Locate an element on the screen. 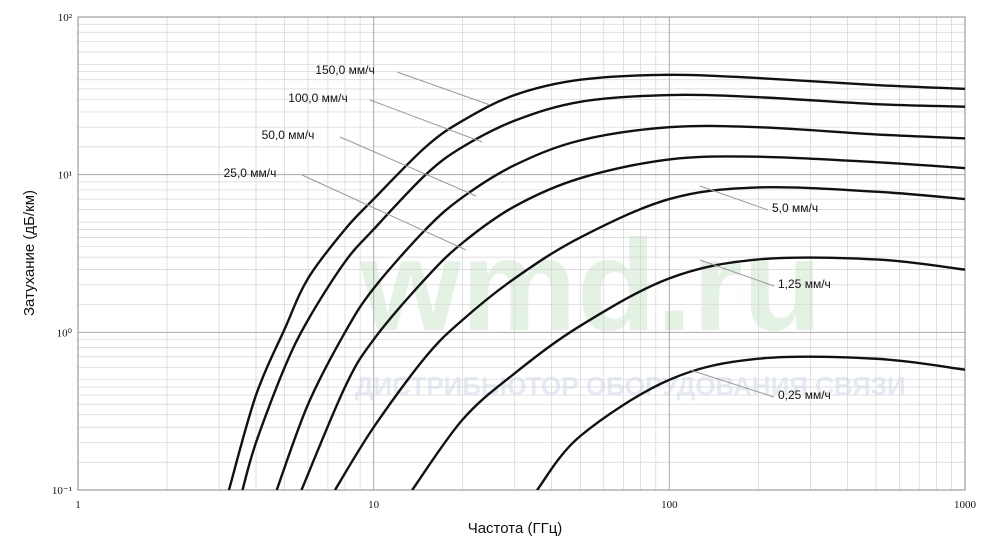  x-tick-label: 100 is located at coordinates (669, 505).